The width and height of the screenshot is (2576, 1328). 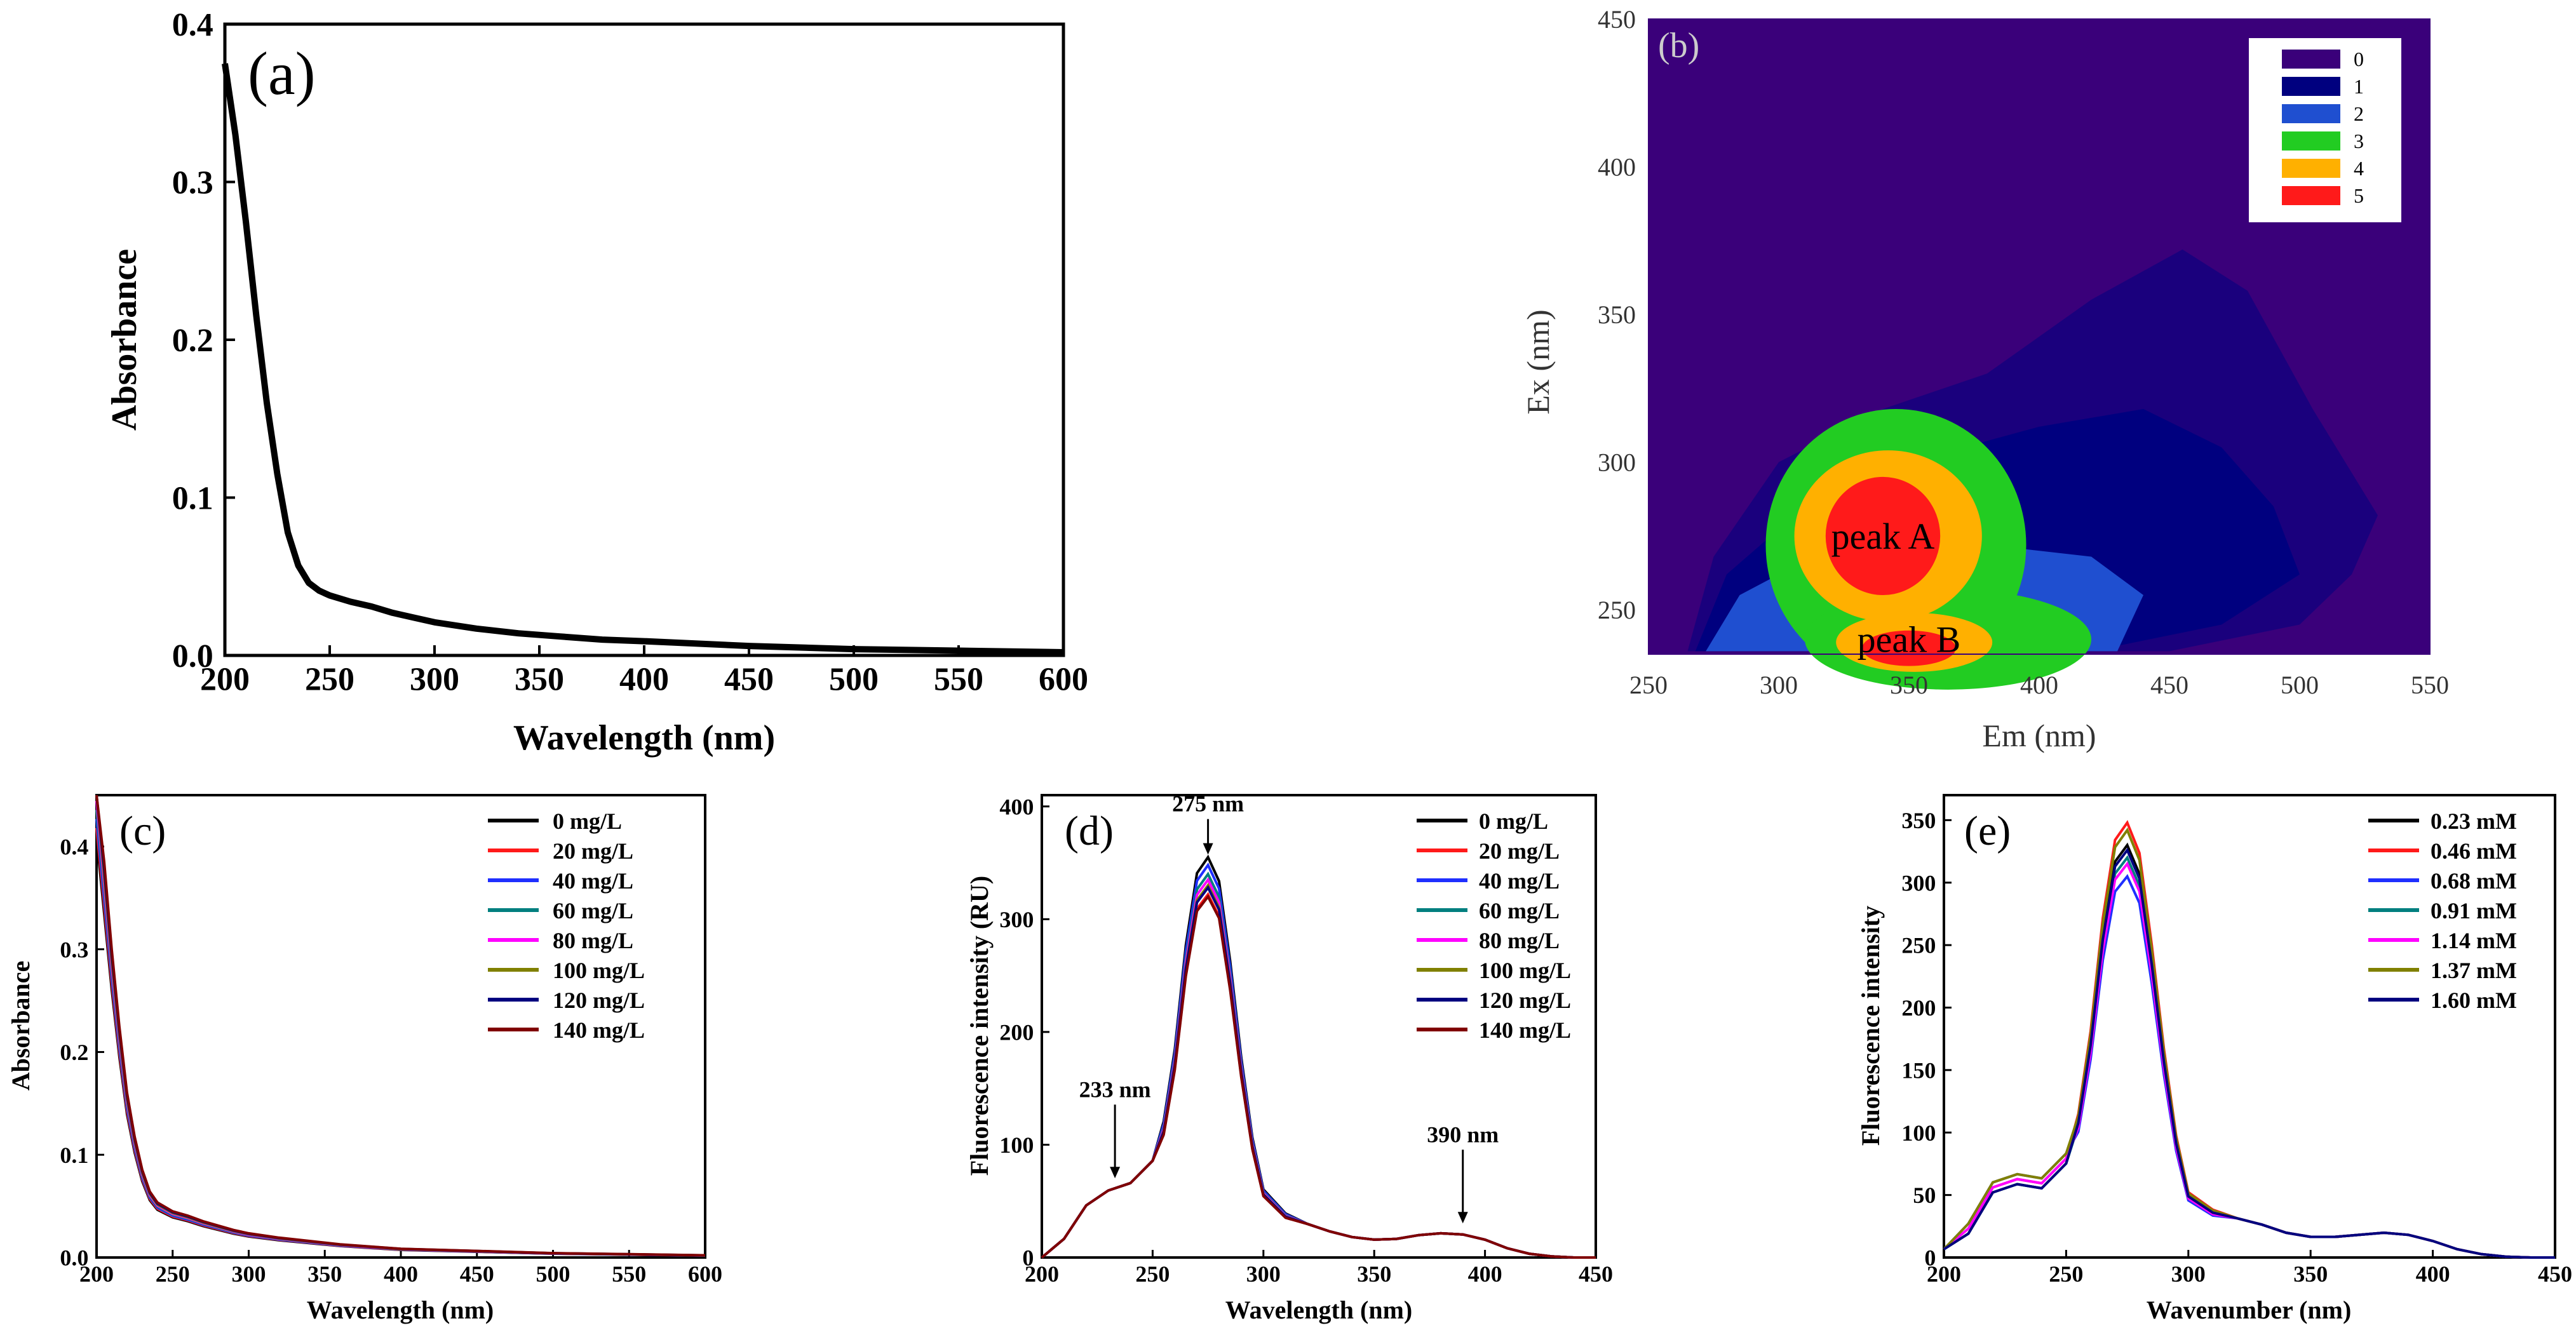 I want to click on legend-label: 0.23 mM, so click(x=2474, y=821).